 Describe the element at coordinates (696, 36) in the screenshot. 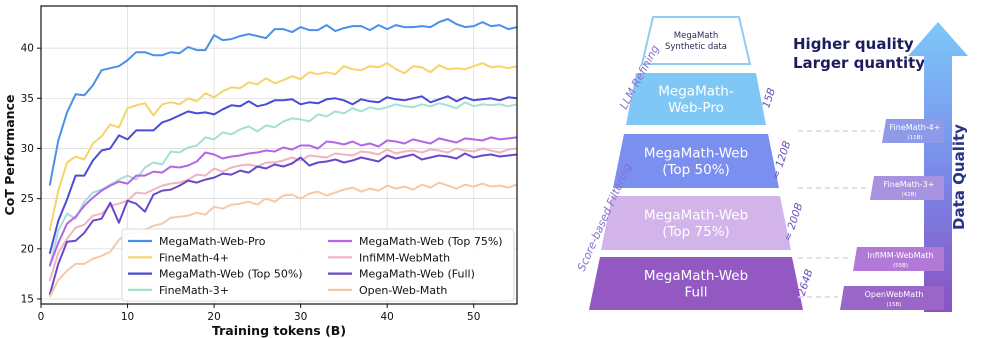

I see `pyramid-level-label: MegaMath` at that location.